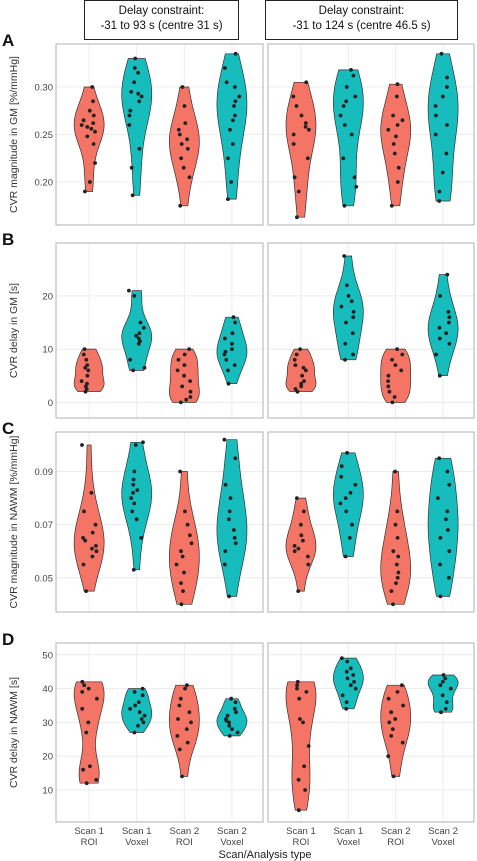 Image resolution: width=477 pixels, height=861 pixels. I want to click on y-axis-label-D: CVR delay in NAWM [s], so click(14, 732).